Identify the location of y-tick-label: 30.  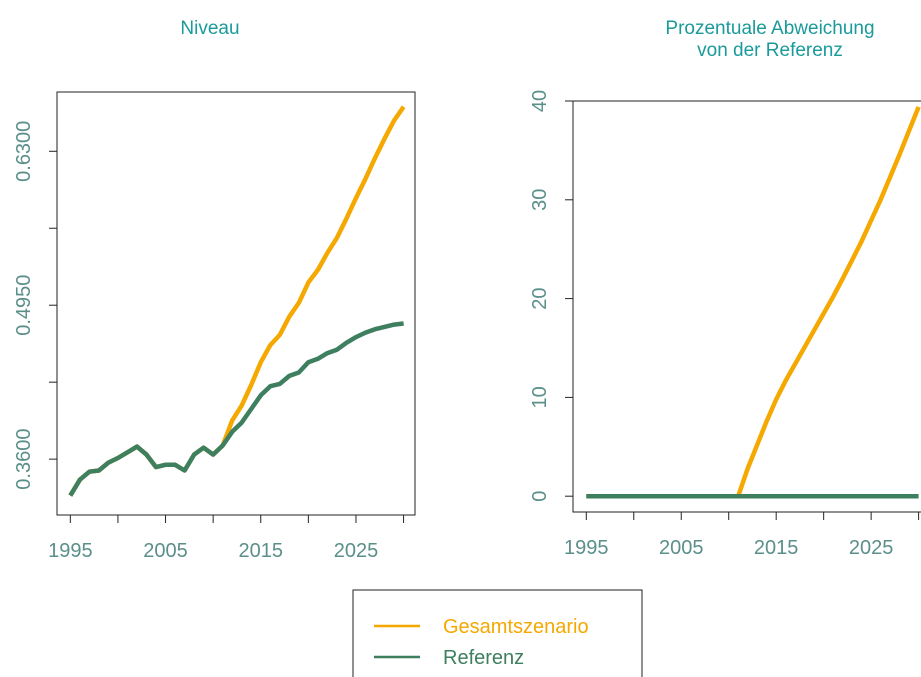
(540, 200).